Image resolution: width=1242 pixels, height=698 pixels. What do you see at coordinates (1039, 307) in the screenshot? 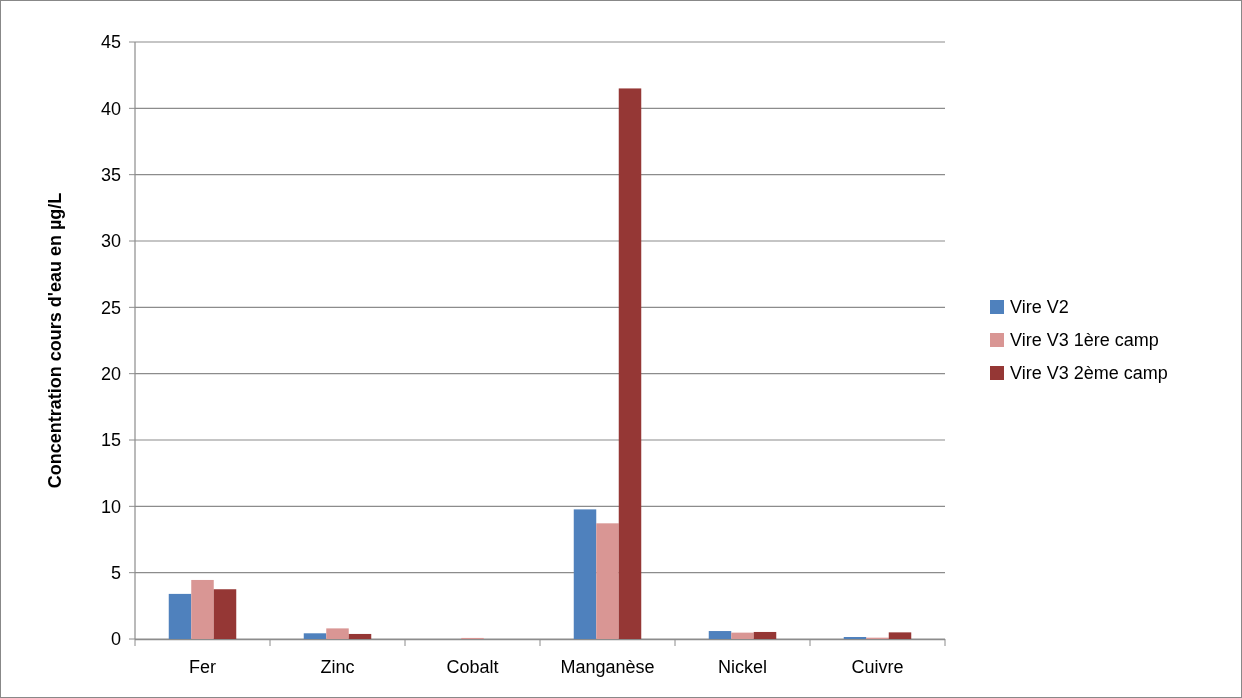
I see `legend-label: Vire V2` at bounding box center [1039, 307].